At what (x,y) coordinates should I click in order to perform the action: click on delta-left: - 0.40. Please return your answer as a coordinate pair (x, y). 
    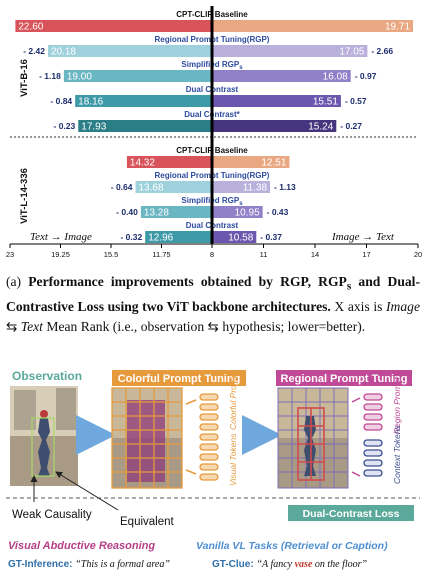
    Looking at the image, I should click on (127, 212).